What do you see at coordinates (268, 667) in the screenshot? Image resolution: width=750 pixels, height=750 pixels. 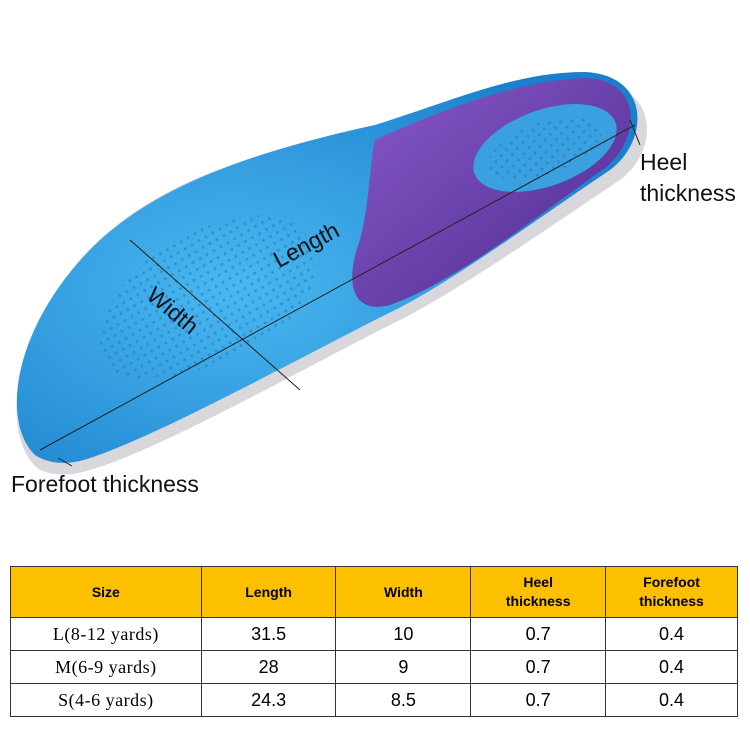 I see `cell-length: 28` at bounding box center [268, 667].